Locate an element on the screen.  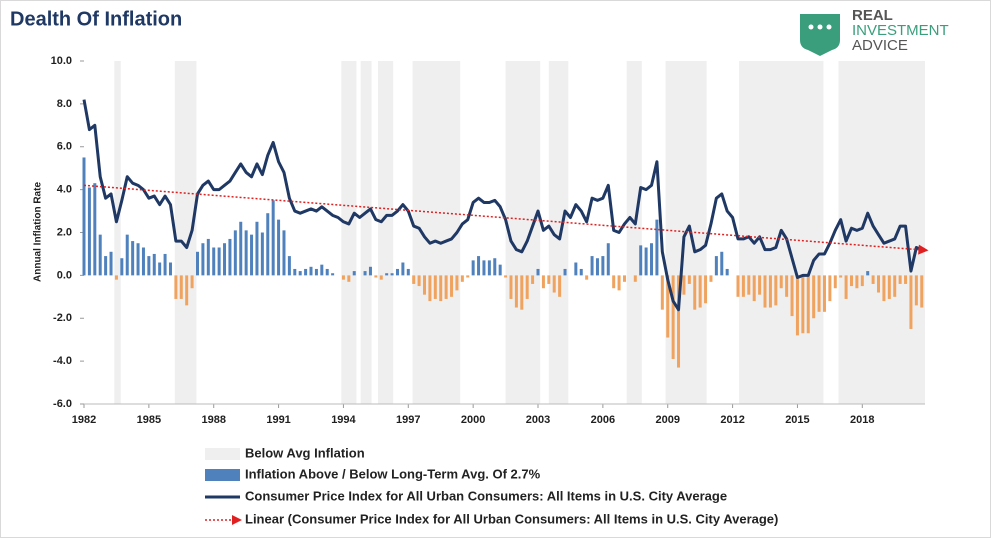
y-axis-label: Annual Inflation Rate is located at coordinates (38, 232).